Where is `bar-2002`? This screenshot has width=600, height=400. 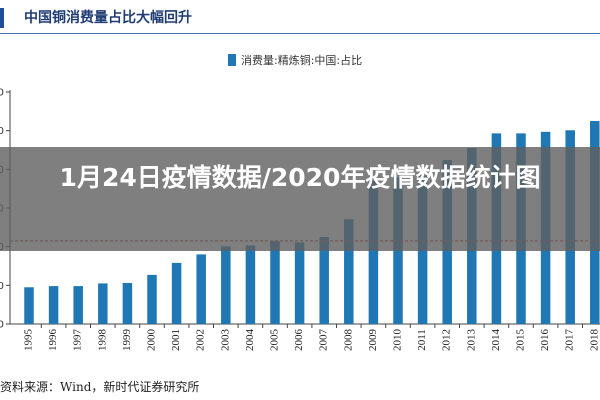
bar-2002 is located at coordinates (201, 289).